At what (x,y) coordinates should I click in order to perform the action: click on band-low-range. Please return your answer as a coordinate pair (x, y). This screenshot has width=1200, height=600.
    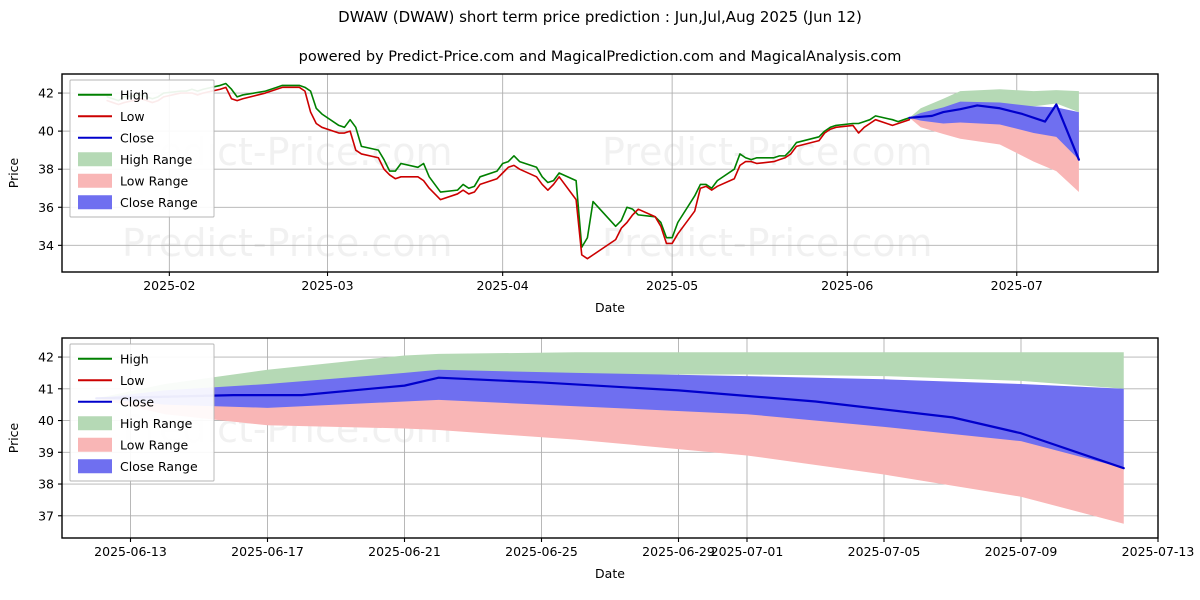
    Looking at the image, I should click on (994, 155).